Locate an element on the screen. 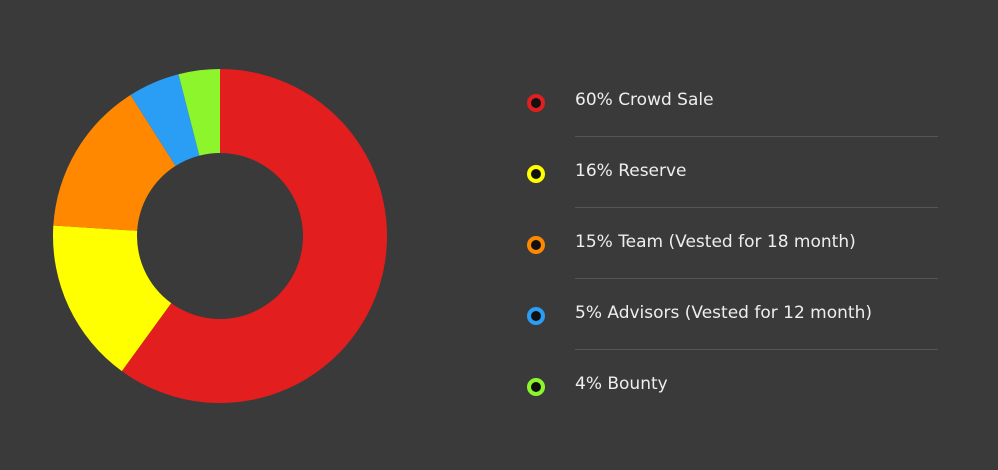 This screenshot has height=470, width=998. legend-label: 60% Crowd Sale is located at coordinates (644, 100).